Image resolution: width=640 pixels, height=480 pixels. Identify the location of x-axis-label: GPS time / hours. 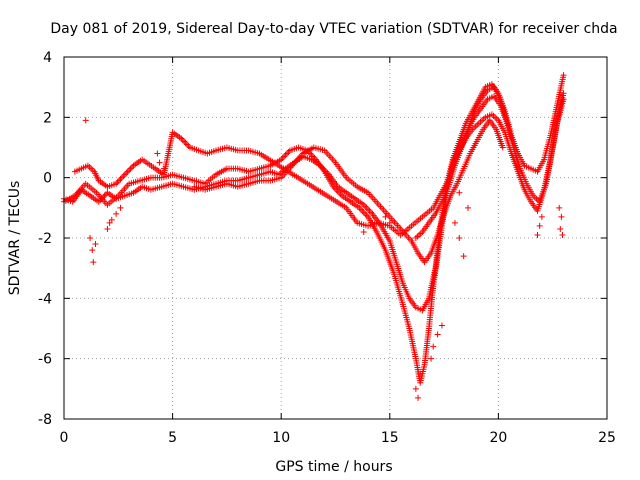
(333, 467).